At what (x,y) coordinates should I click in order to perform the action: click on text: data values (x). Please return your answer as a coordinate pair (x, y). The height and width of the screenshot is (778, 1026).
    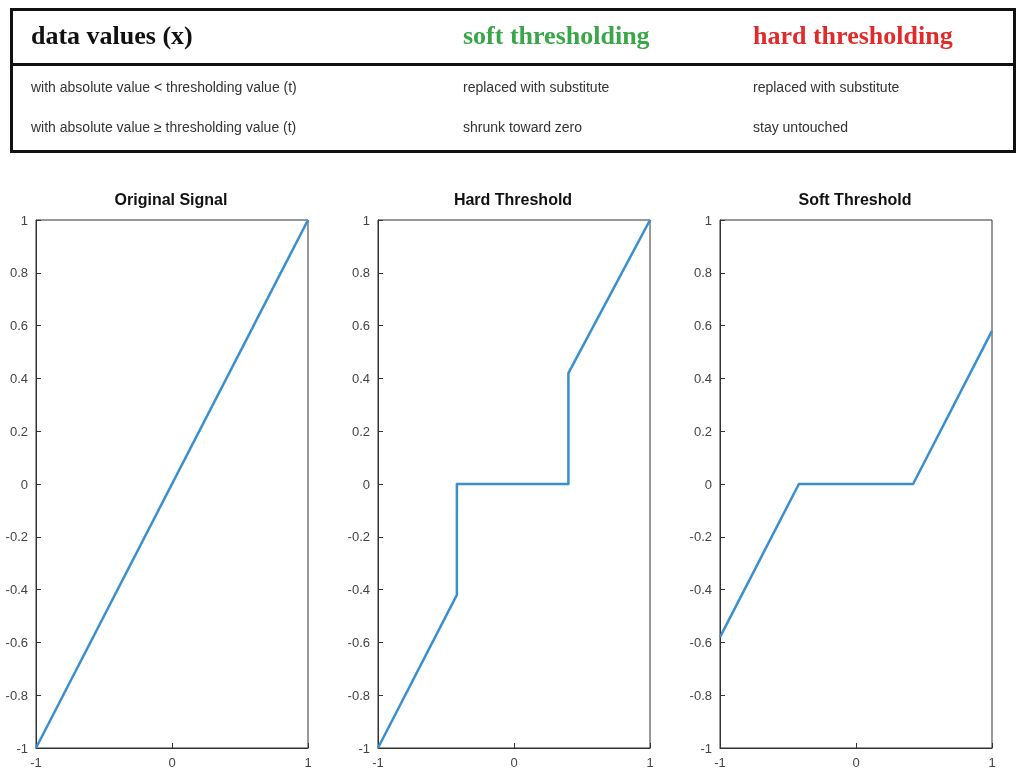
    Looking at the image, I should click on (112, 36).